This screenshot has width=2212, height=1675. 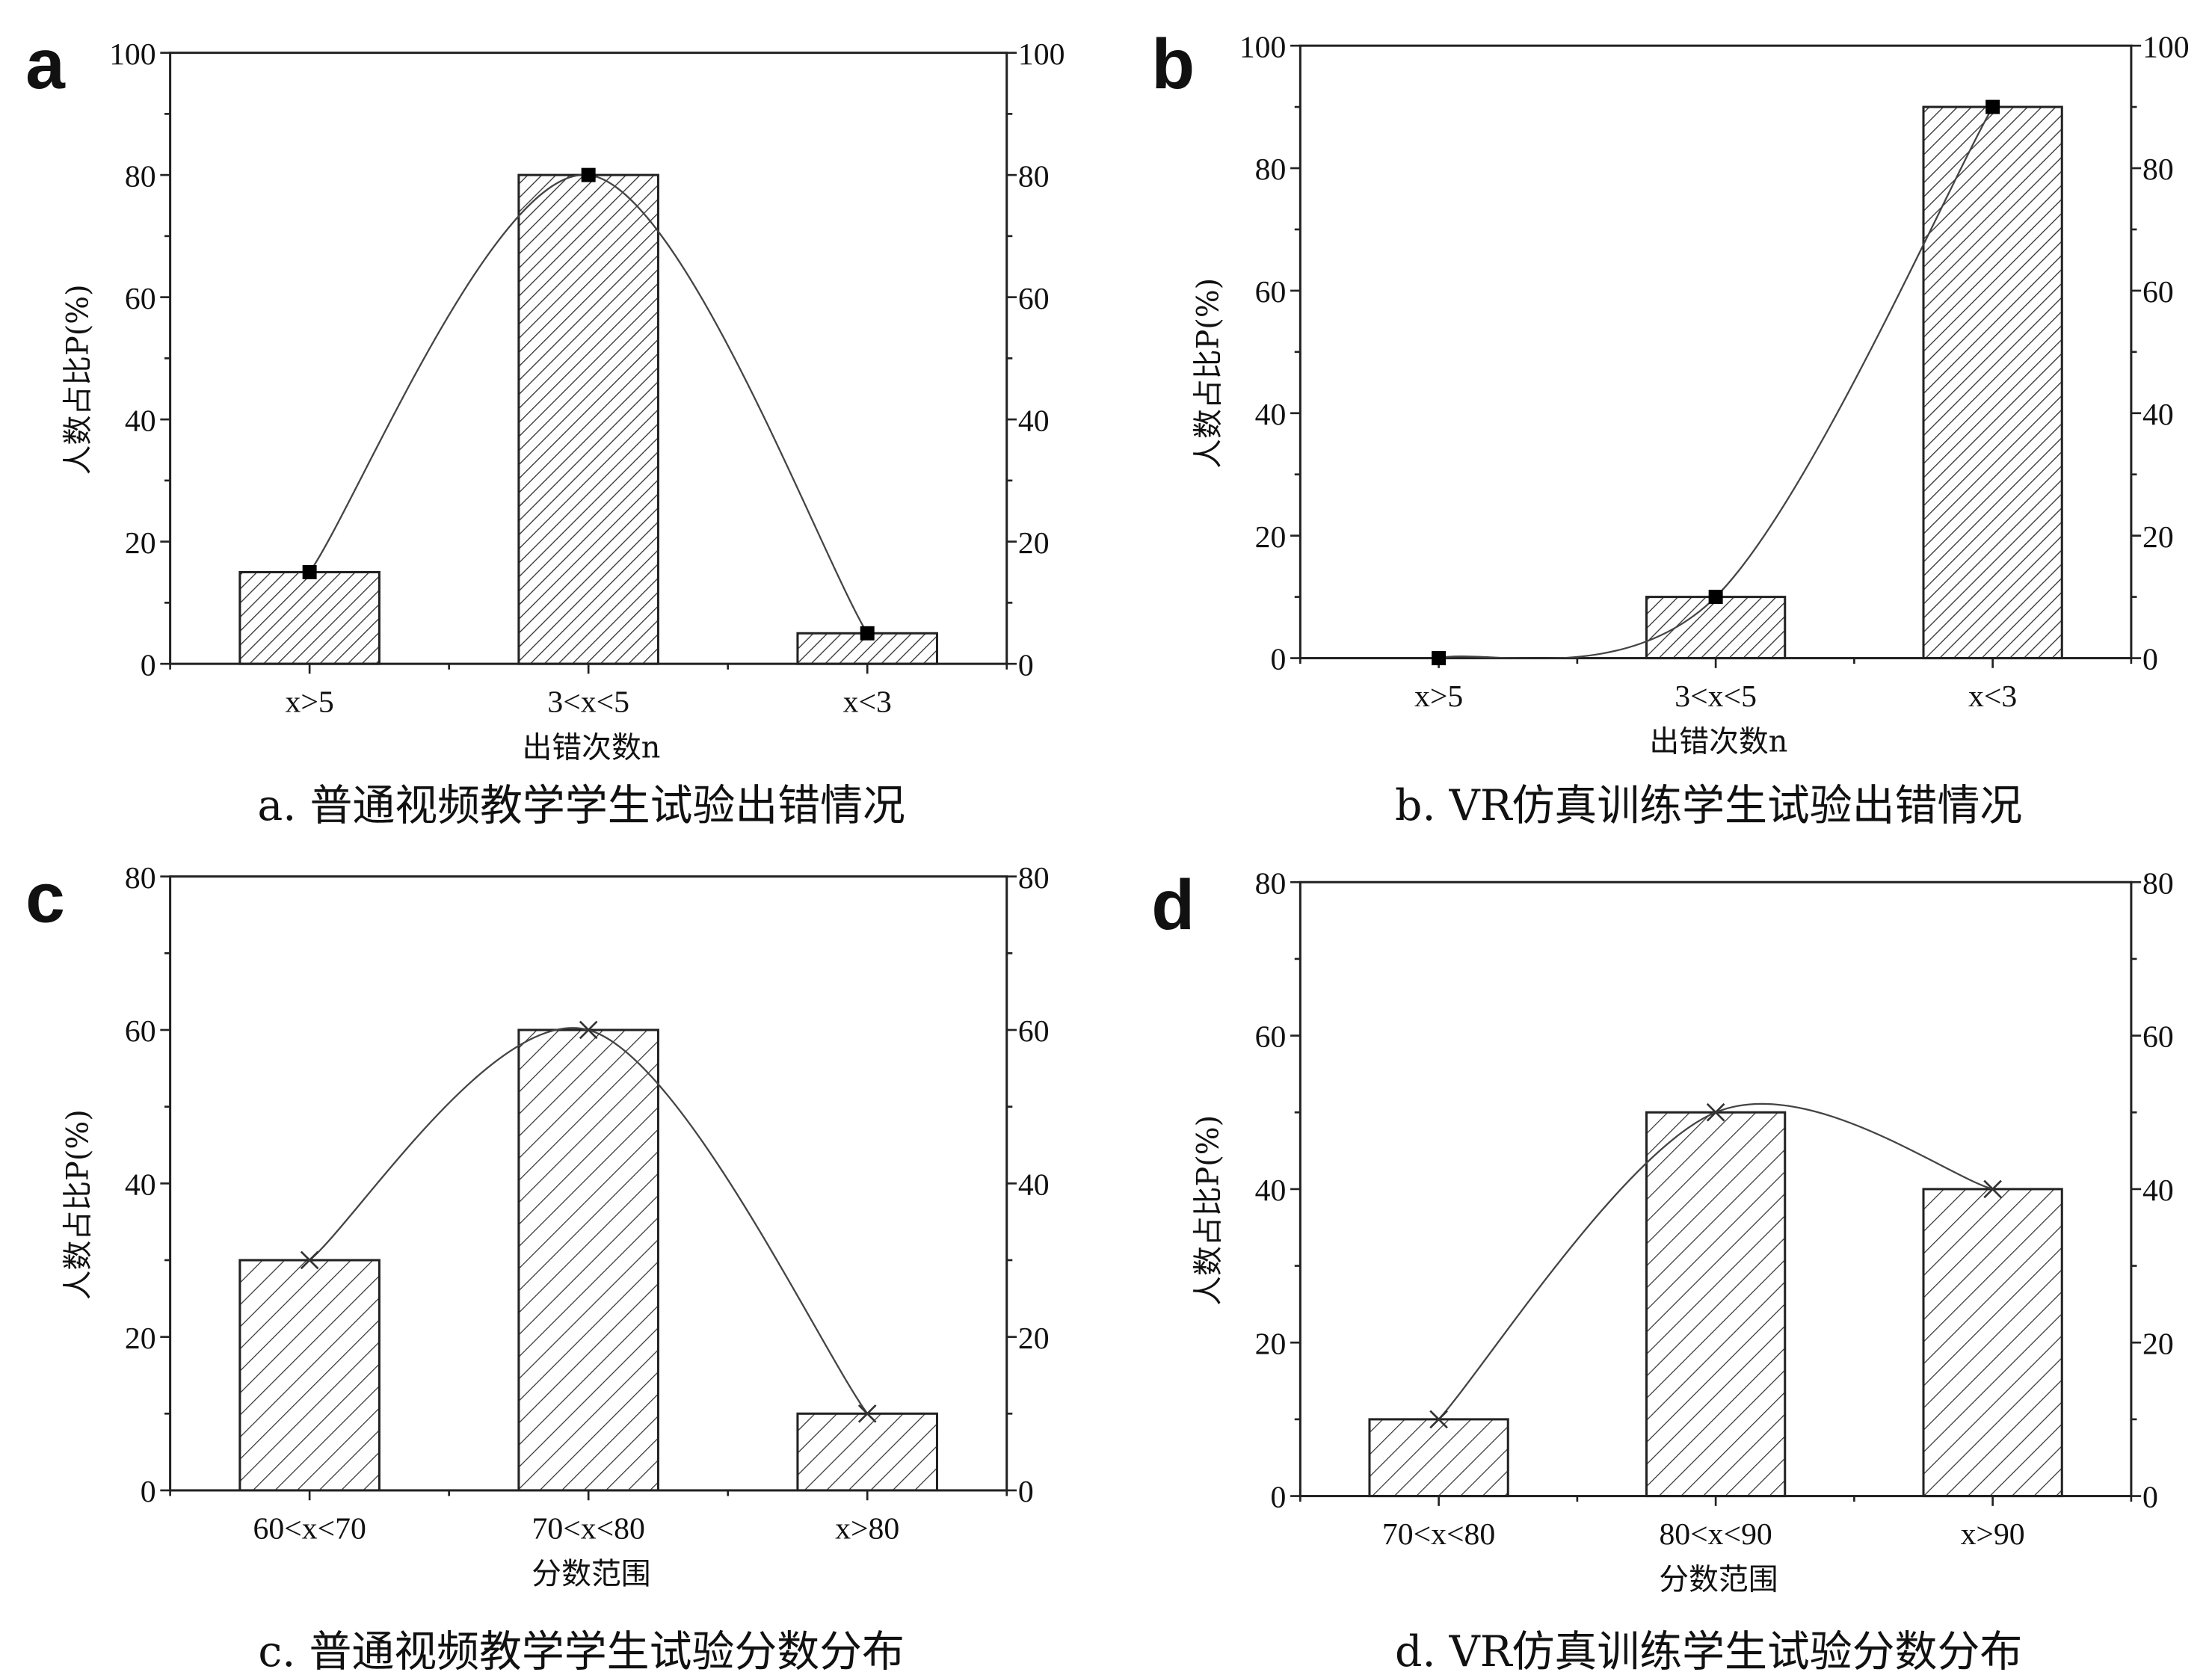 I want to click on bar-80<x<90, so click(x=1716, y=1305).